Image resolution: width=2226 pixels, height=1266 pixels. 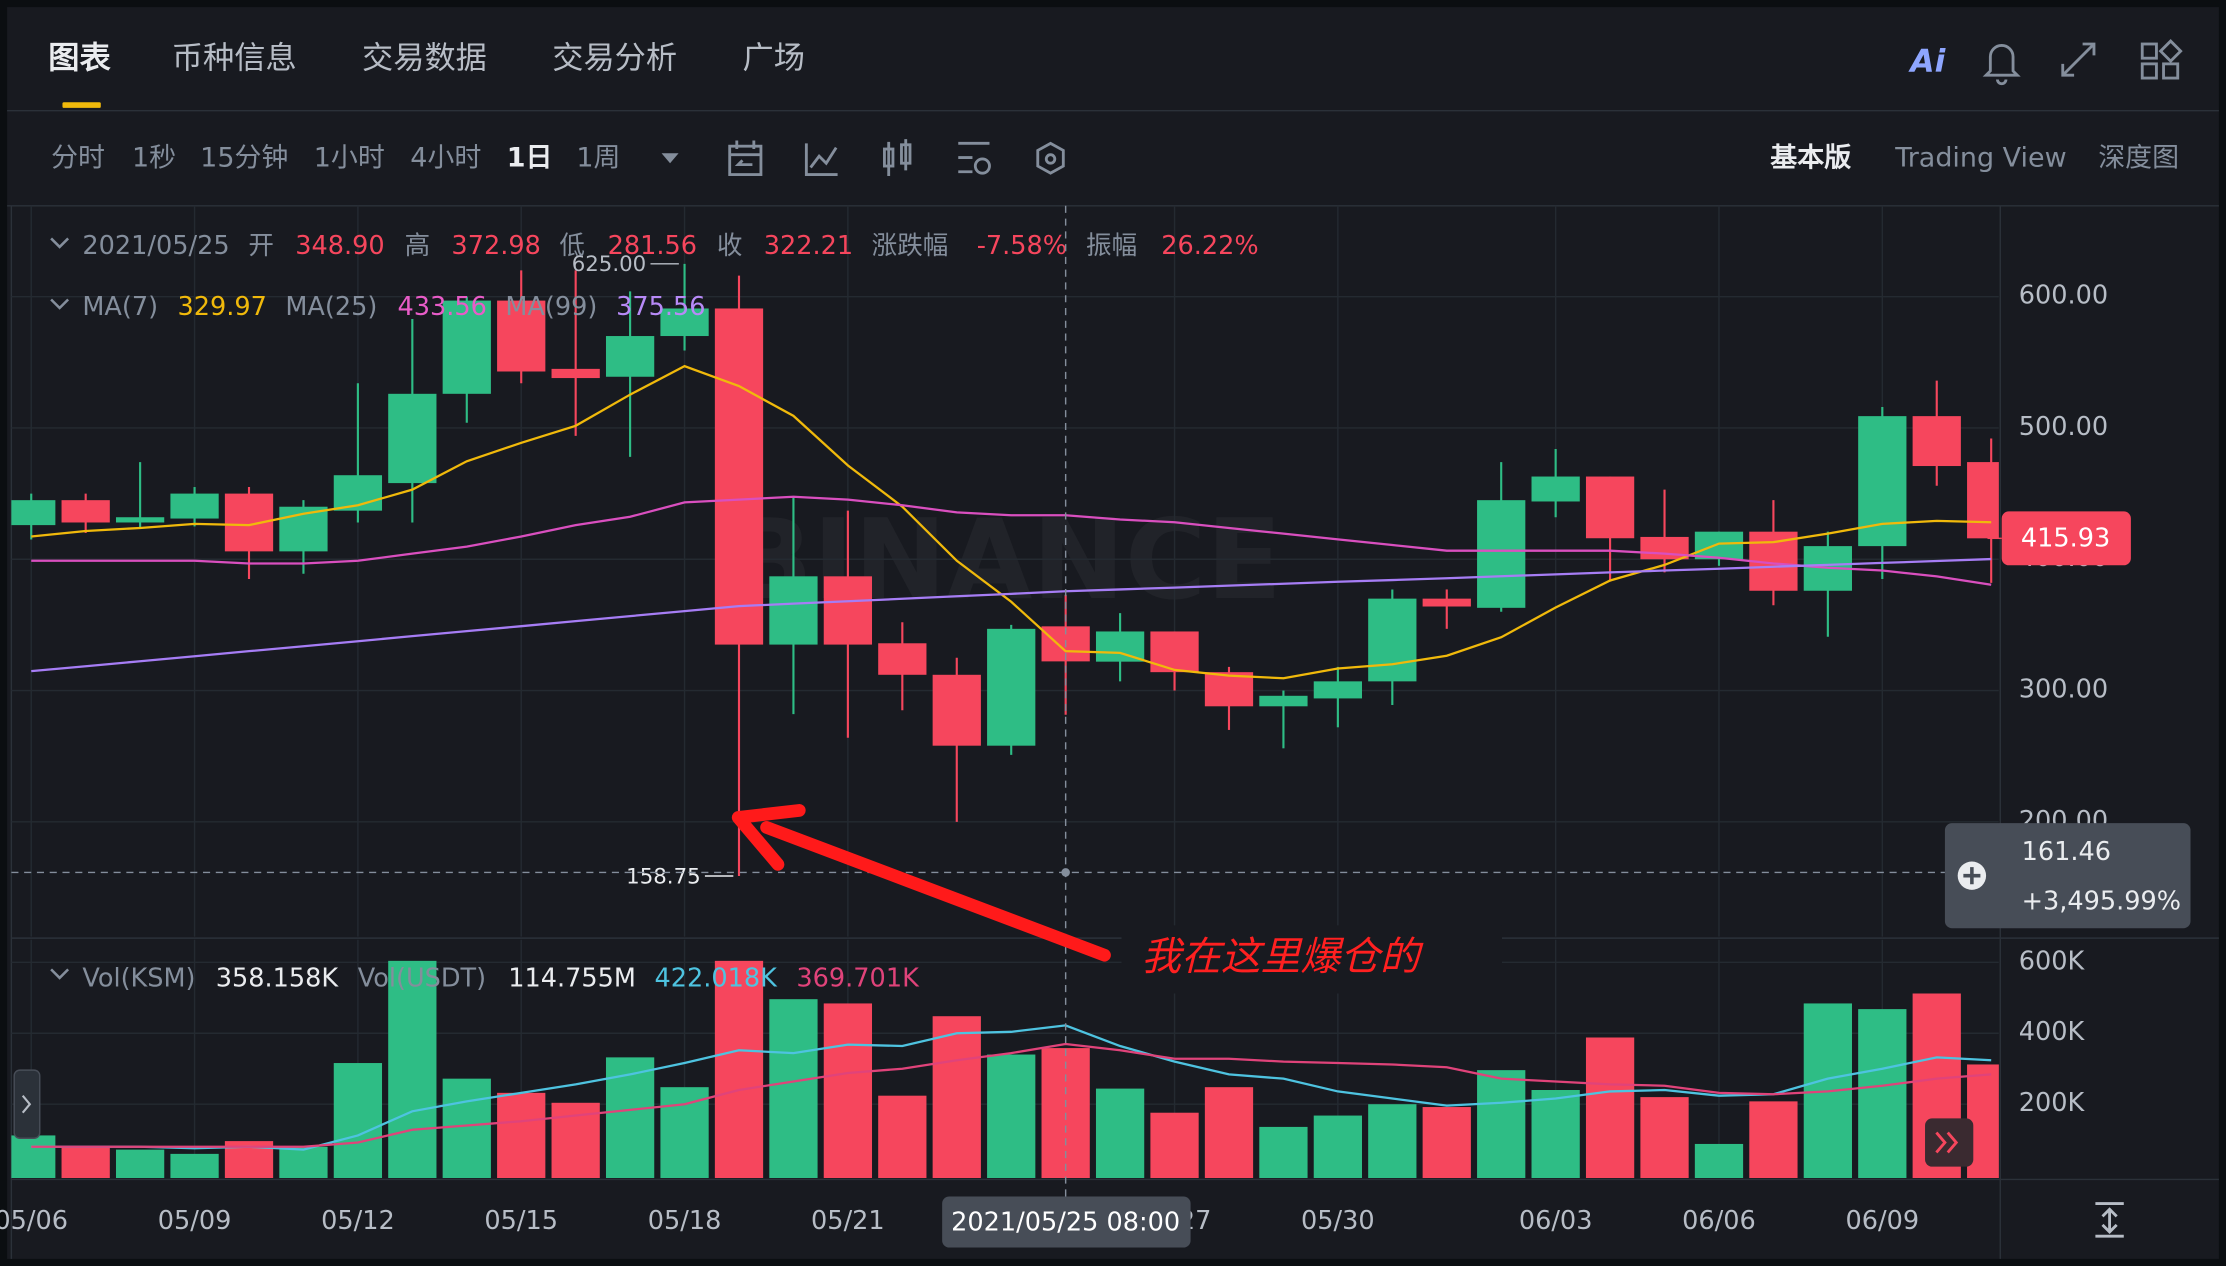 I want to click on interval: 4小时, so click(x=445, y=157).